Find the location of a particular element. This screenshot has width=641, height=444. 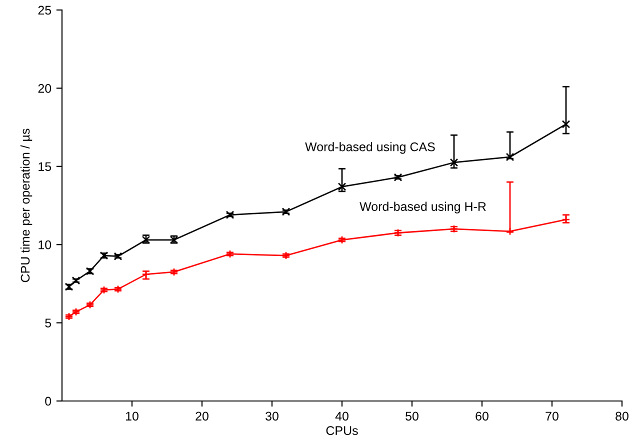

y-tick-label: 5 is located at coordinates (48, 323).